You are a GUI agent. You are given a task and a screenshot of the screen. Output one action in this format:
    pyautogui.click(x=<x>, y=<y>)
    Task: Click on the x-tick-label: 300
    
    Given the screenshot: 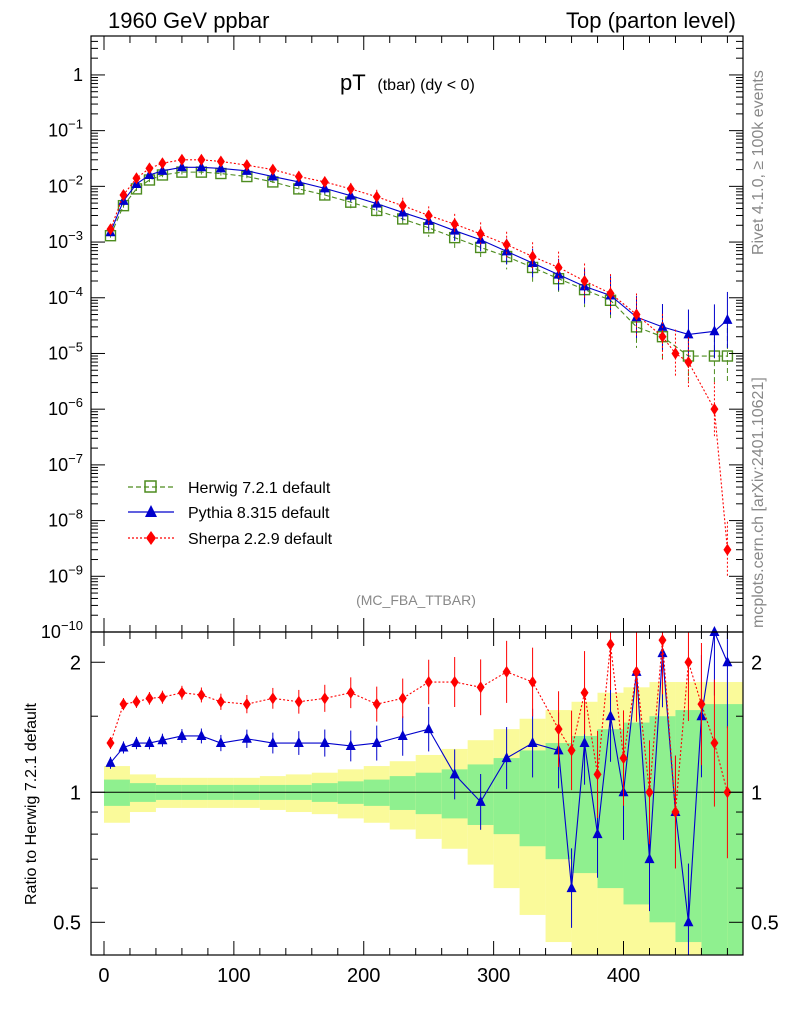 What is the action you would take?
    pyautogui.click(x=493, y=976)
    